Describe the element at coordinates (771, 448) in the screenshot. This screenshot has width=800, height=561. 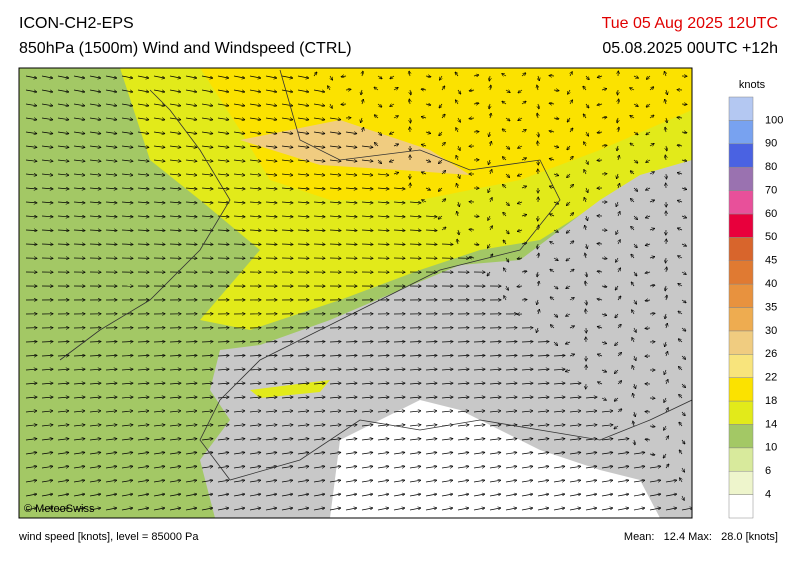
I see `colorbar-label: 10` at that location.